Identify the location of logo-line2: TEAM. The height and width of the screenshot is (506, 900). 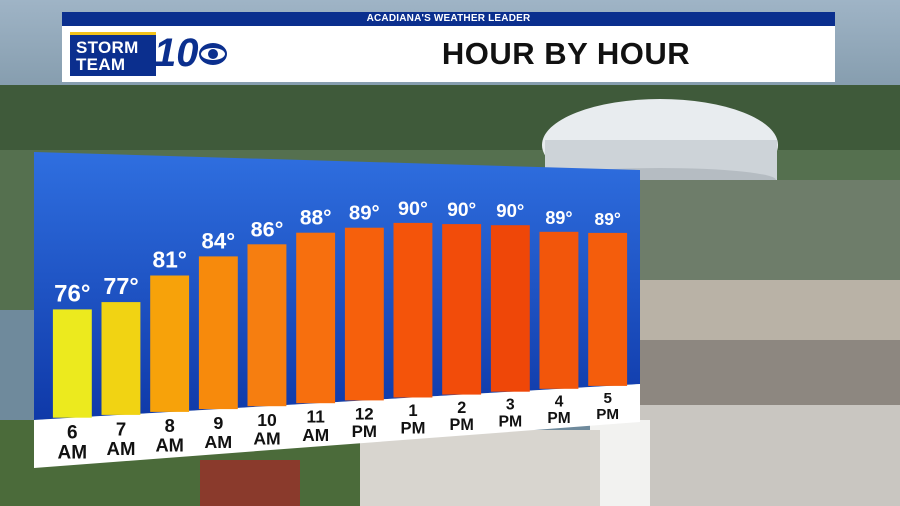
(101, 64).